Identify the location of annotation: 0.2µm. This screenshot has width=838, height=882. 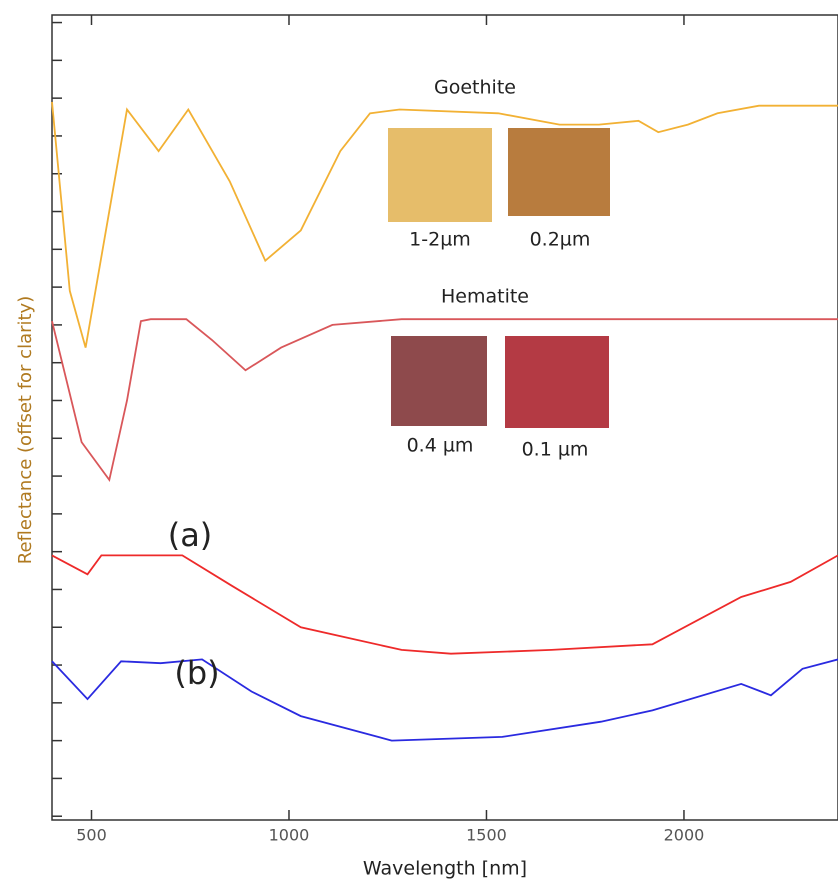
(560, 240).